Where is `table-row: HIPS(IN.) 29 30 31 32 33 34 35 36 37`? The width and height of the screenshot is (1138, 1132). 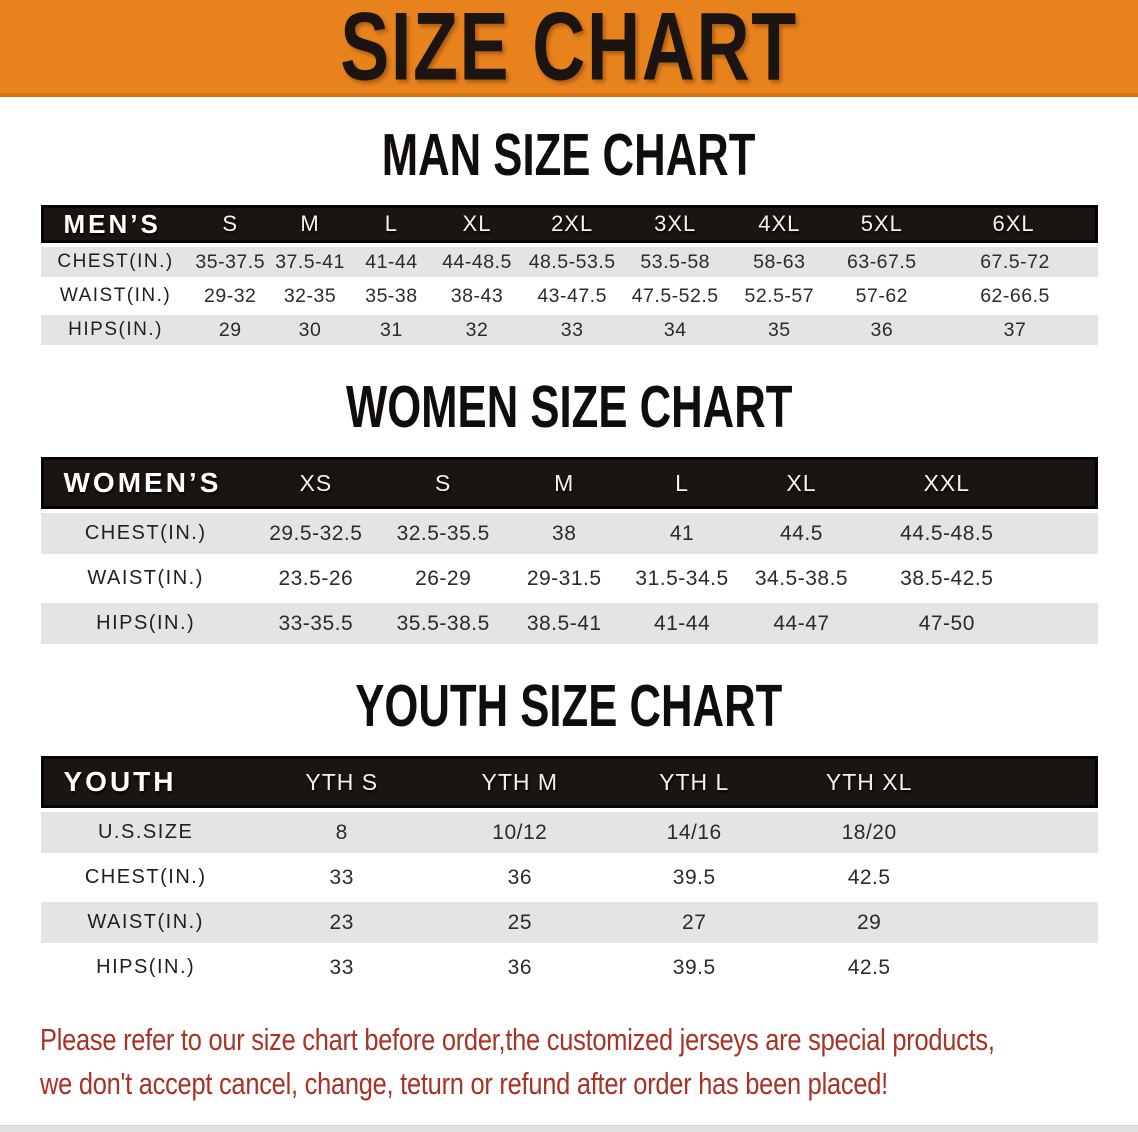
table-row: HIPS(IN.) 29 30 31 32 33 34 35 36 37 is located at coordinates (569, 330).